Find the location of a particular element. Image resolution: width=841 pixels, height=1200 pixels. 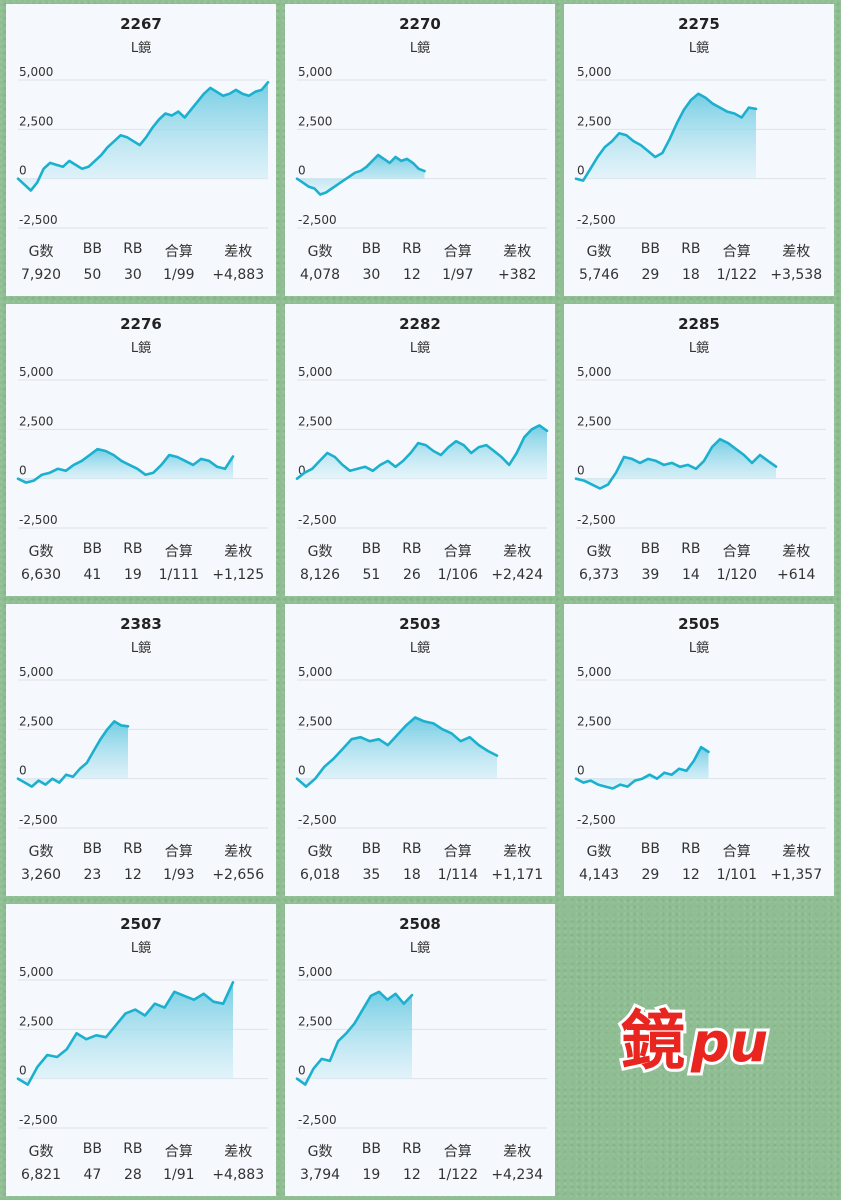

chart-title: 2508 is located at coordinates (420, 924).